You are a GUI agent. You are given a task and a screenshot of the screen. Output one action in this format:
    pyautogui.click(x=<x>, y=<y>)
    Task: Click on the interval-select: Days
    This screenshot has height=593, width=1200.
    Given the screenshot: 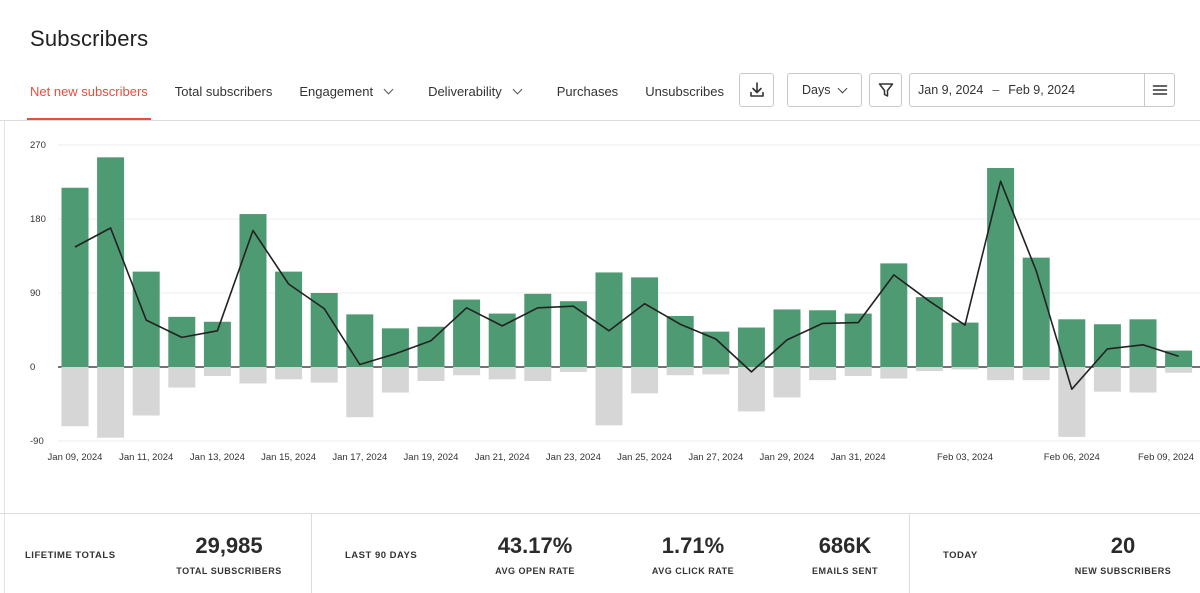 What is the action you would take?
    pyautogui.click(x=824, y=90)
    